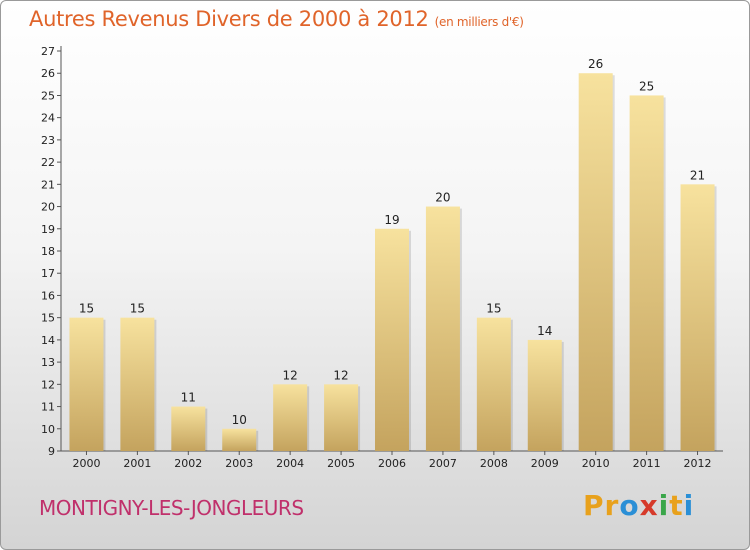  Describe the element at coordinates (48, 318) in the screenshot. I see `y-tick-label: 15` at that location.